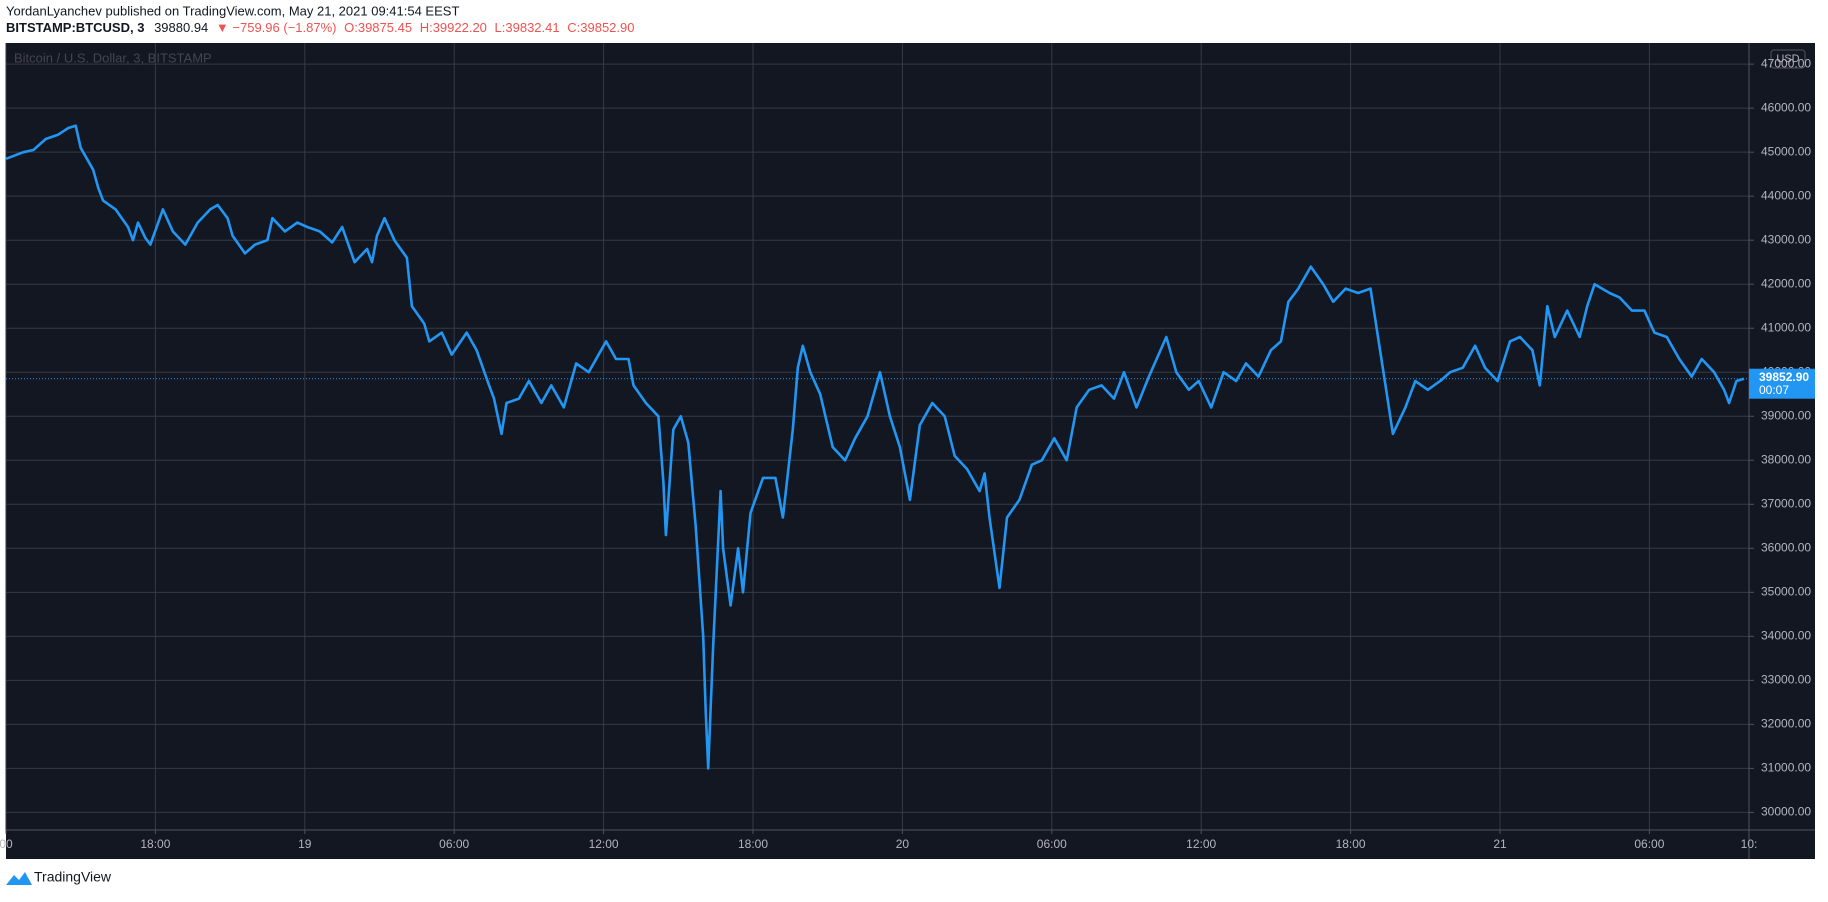 The width and height of the screenshot is (1828, 902). Describe the element at coordinates (113, 57) in the screenshot. I see `watermark: Bitcoin / U.S. Dollar, 3, BITSTAMP` at that location.